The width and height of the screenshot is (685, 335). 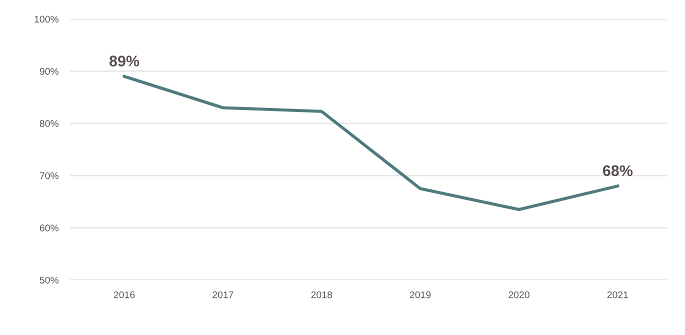 What do you see at coordinates (321, 294) in the screenshot?
I see `x-tick-label: 2018` at bounding box center [321, 294].